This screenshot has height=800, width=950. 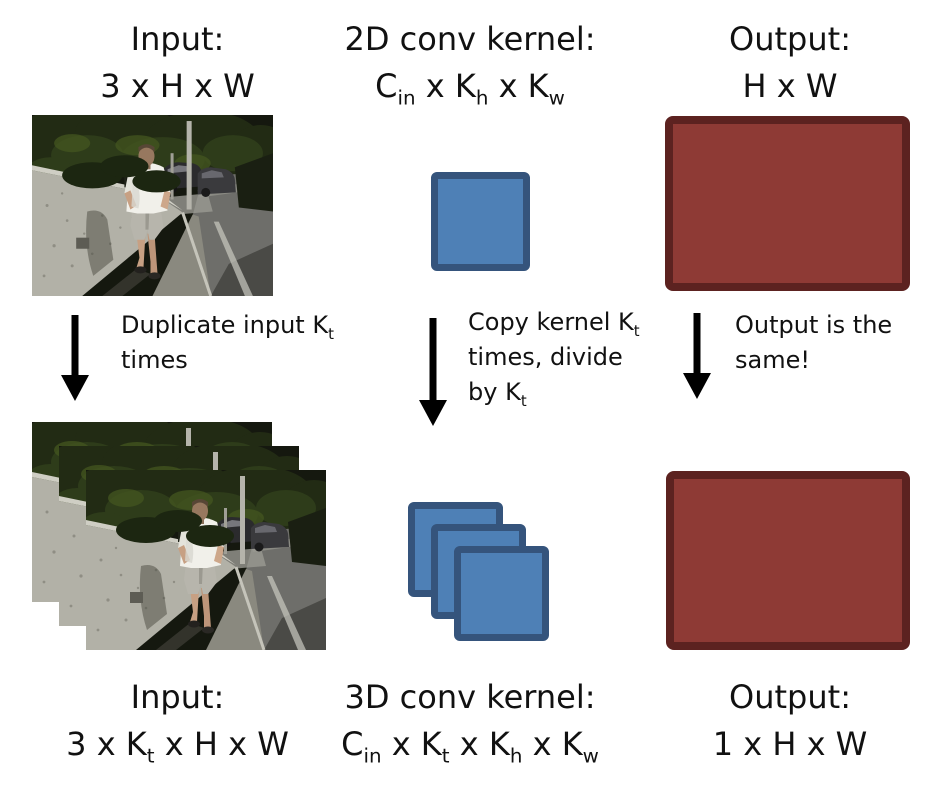 I want to click on bottom-output-dims: 1 x H x W, so click(x=790, y=744).